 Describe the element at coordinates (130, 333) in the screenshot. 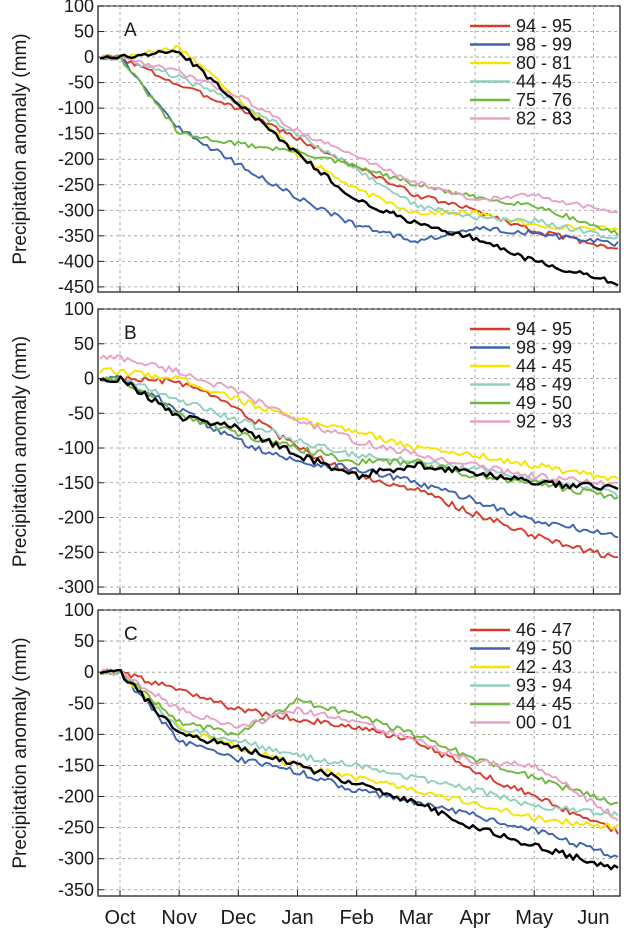

I see `panel-label: B` at that location.